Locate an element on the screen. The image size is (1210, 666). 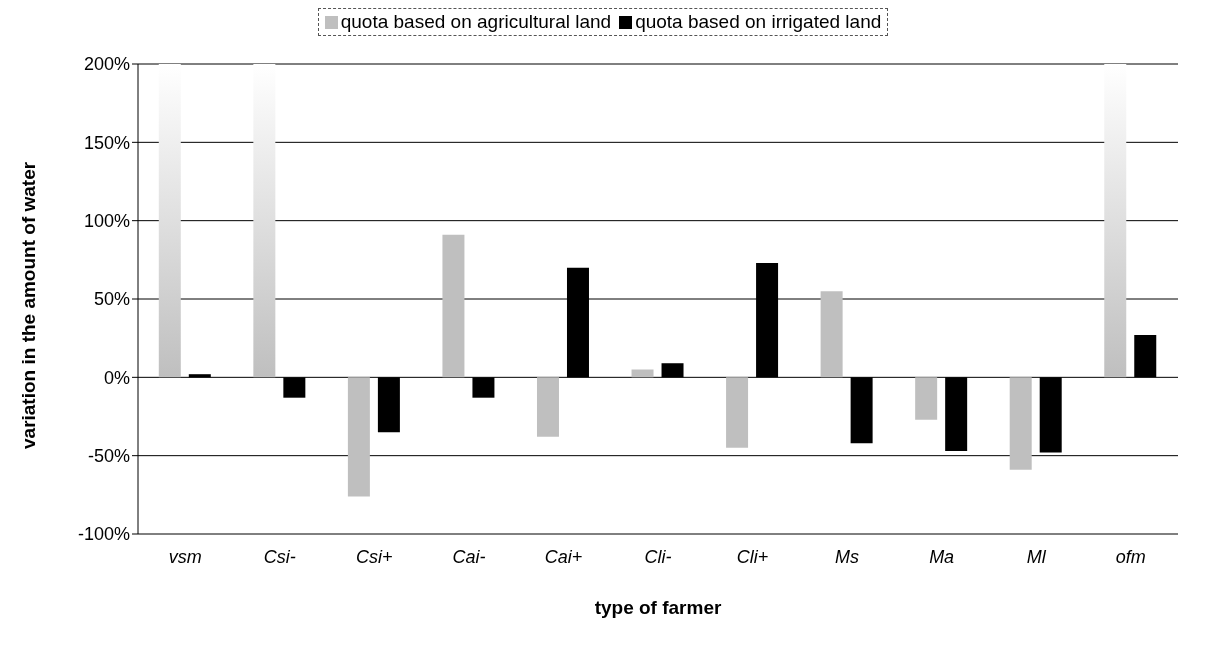
x-tick-label: Cai- is located at coordinates (469, 556).